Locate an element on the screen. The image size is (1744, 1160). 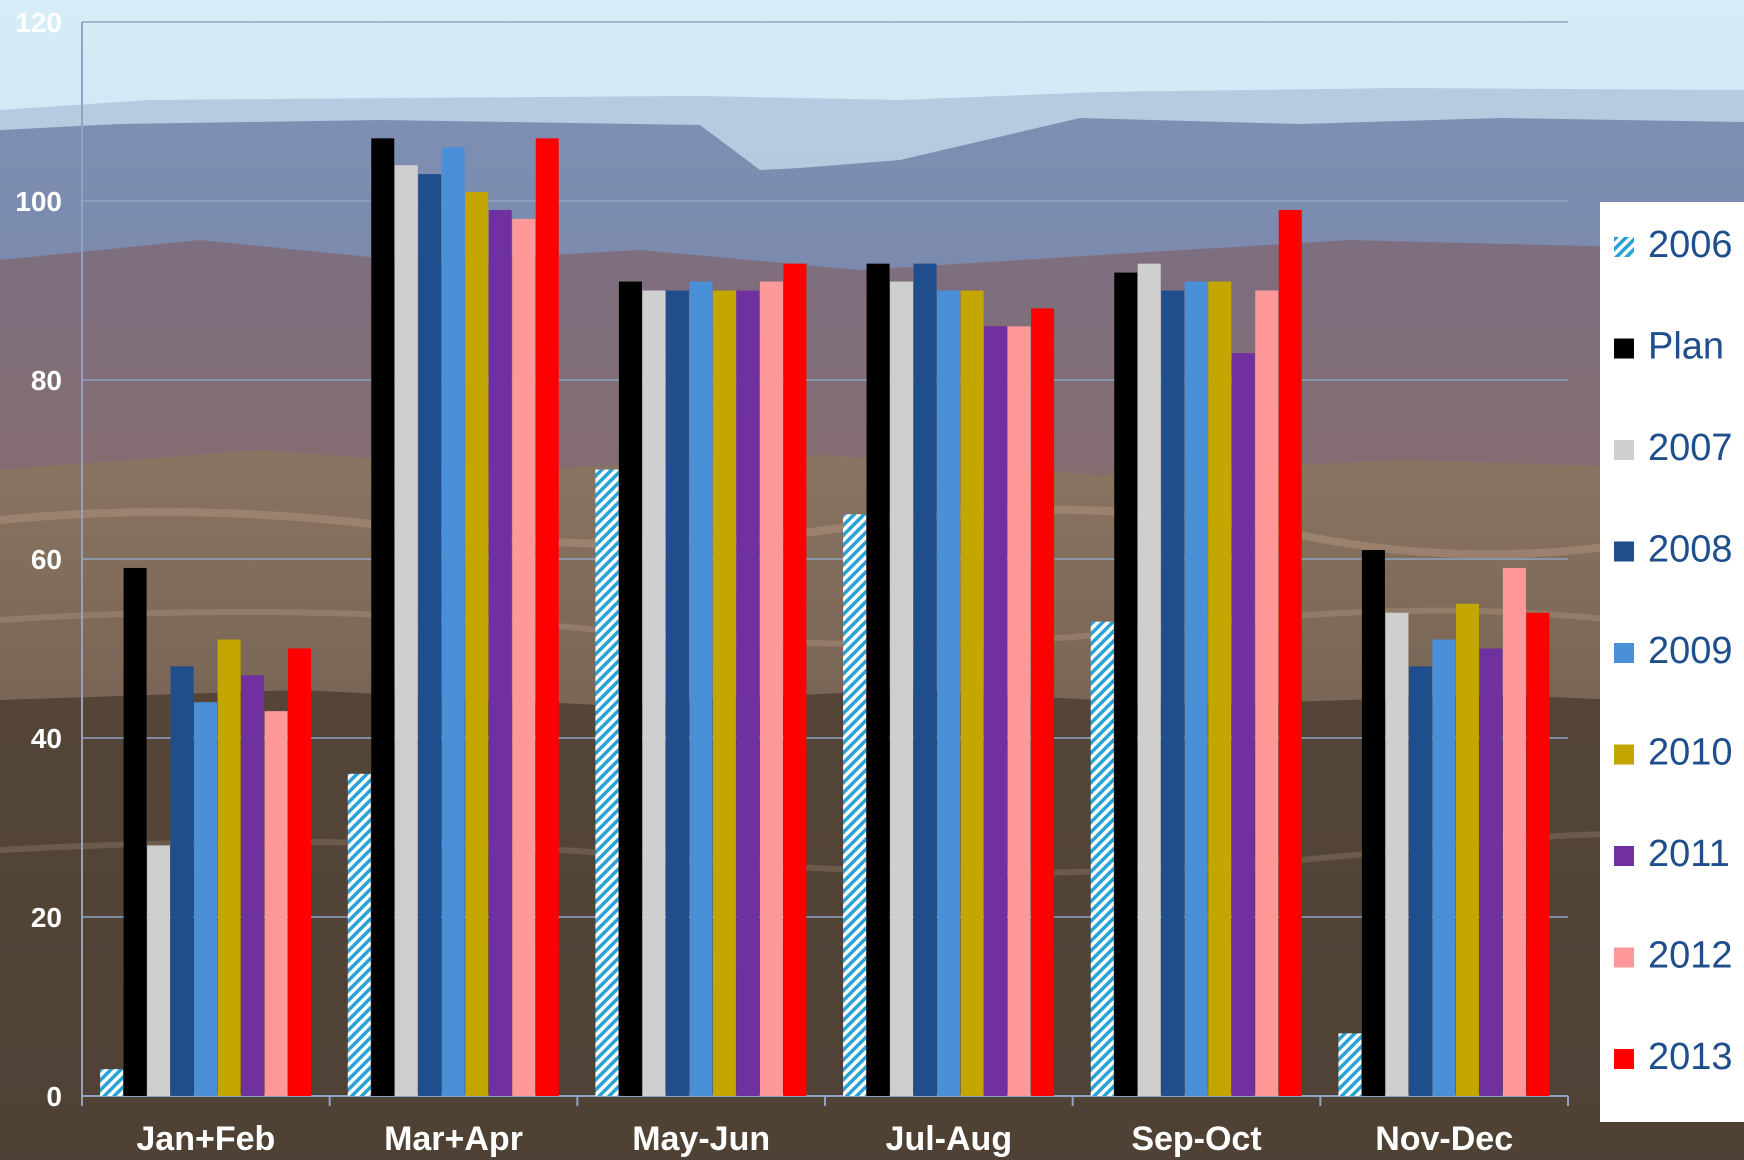
y-tick-label: 40 is located at coordinates (46, 738).